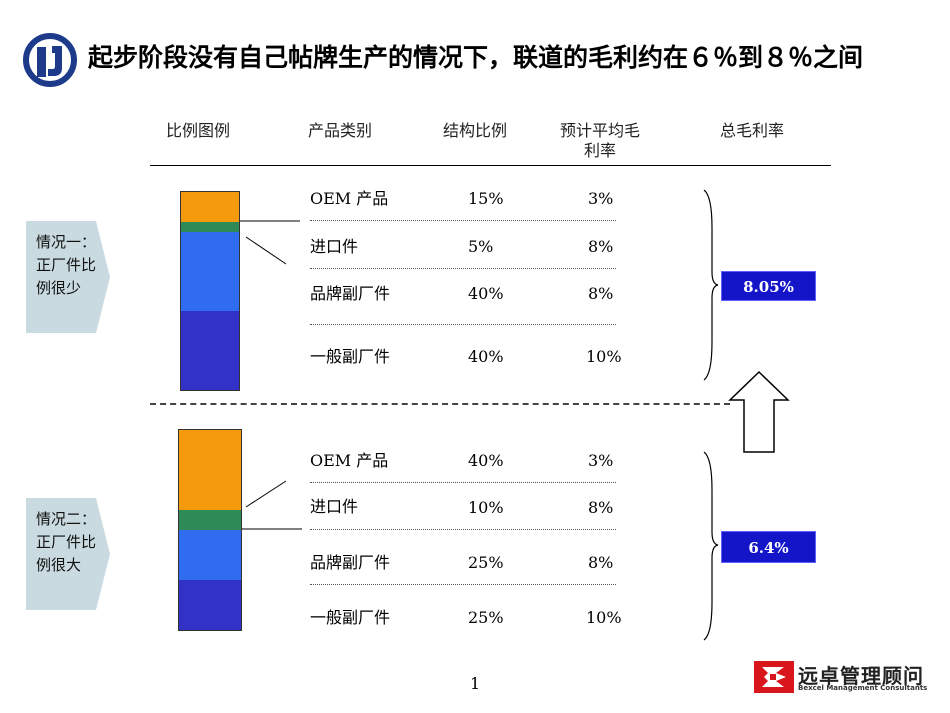 Image resolution: width=950 pixels, height=713 pixels. Describe the element at coordinates (486, 198) in the screenshot. I see `s1-row1-share: 15%` at that location.